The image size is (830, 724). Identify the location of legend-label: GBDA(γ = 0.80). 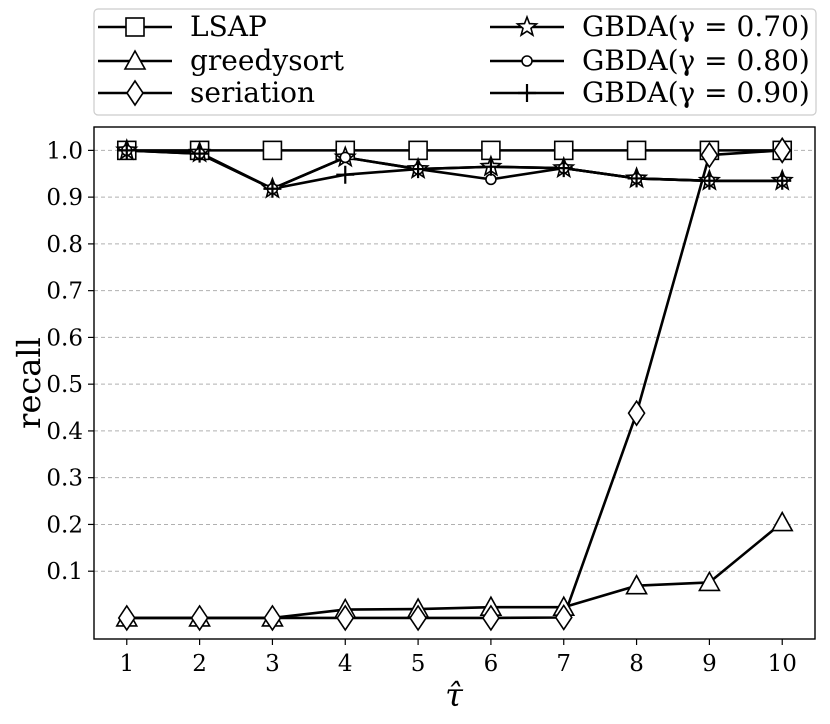
(696, 60).